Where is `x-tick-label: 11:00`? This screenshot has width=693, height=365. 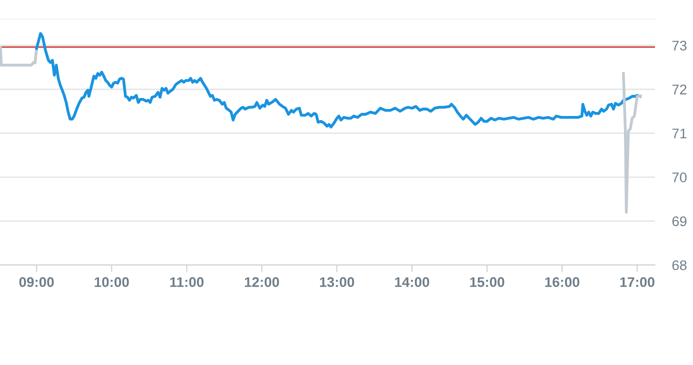 x-tick-label: 11:00 is located at coordinates (187, 282).